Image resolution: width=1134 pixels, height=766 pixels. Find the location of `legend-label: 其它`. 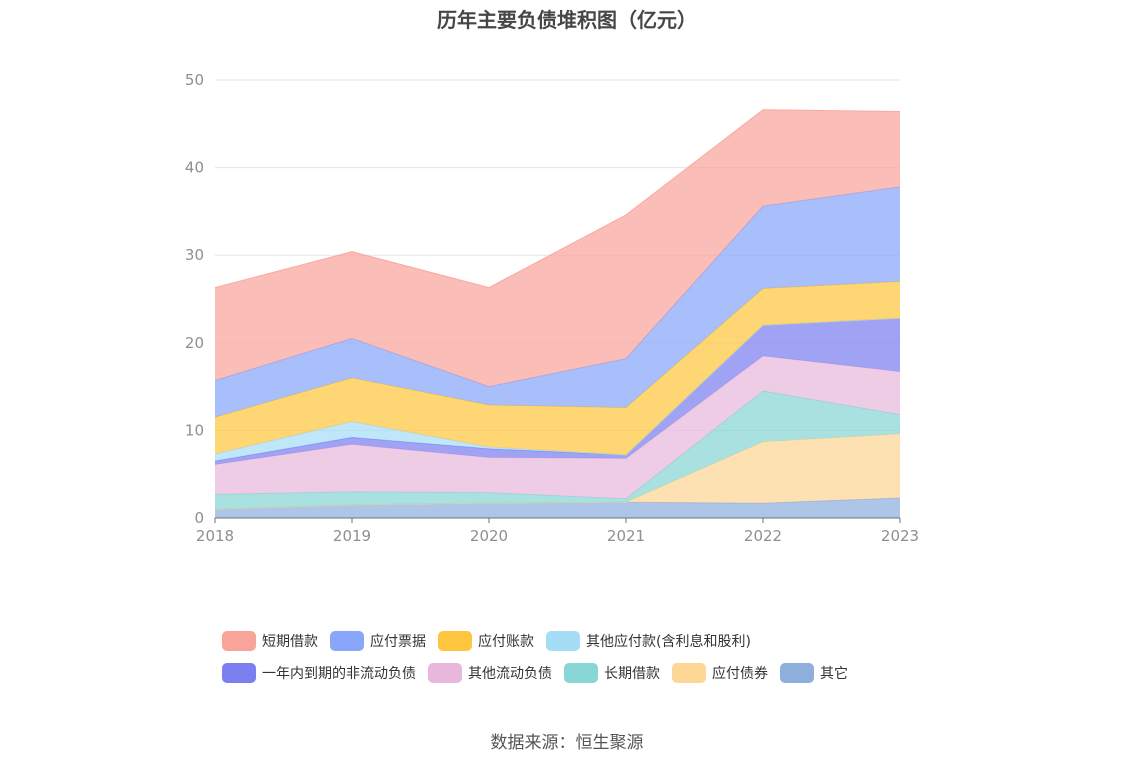

legend-label: 其它 is located at coordinates (834, 674).